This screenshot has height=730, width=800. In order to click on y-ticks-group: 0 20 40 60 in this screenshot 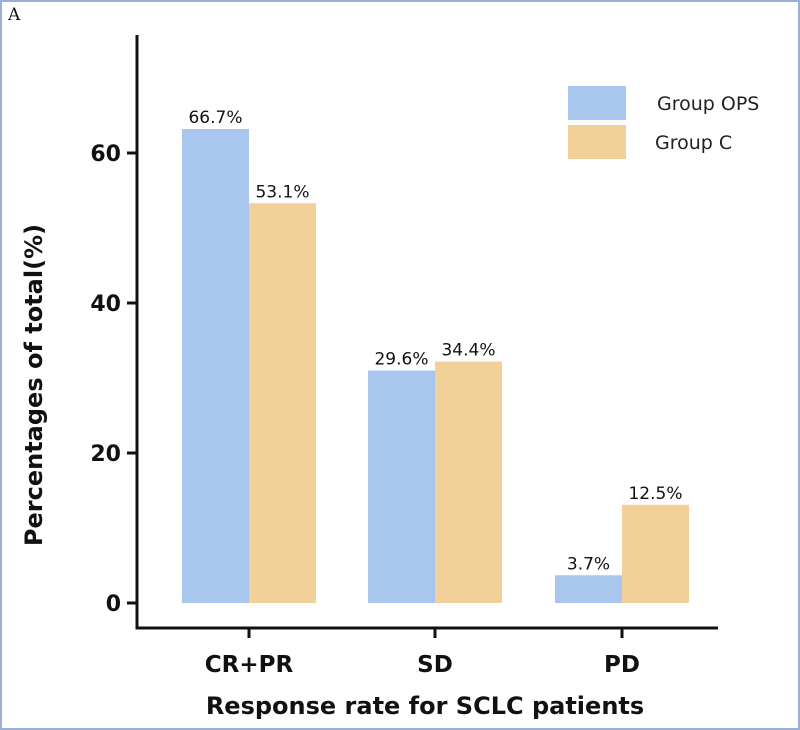, I will do `click(113, 379)`.